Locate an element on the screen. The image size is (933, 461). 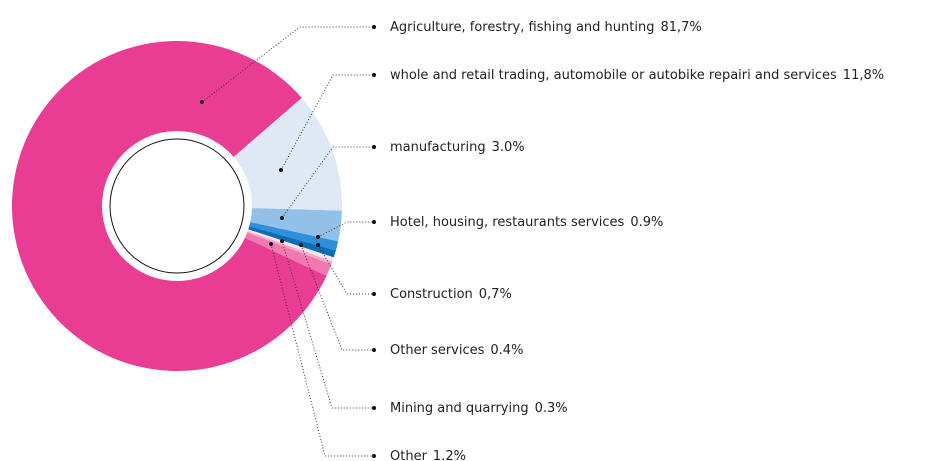
category-label: Construction is located at coordinates (431, 294).